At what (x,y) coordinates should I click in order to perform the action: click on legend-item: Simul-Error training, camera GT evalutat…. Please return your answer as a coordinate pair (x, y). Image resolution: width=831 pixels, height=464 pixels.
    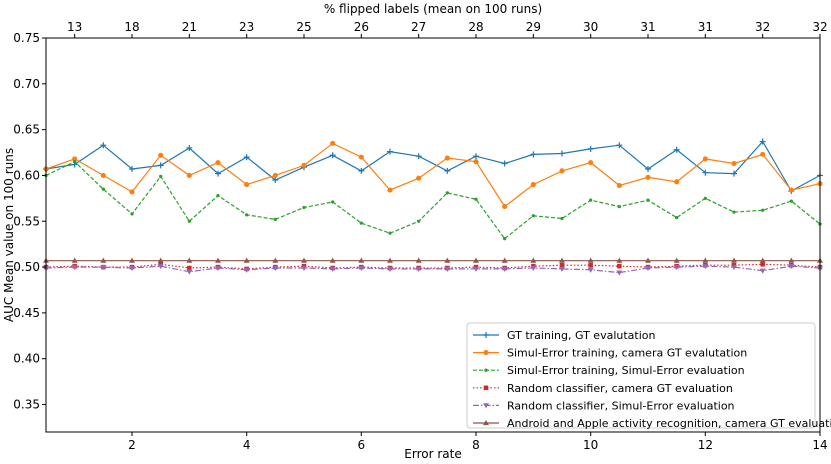
    Looking at the image, I should click on (610, 353).